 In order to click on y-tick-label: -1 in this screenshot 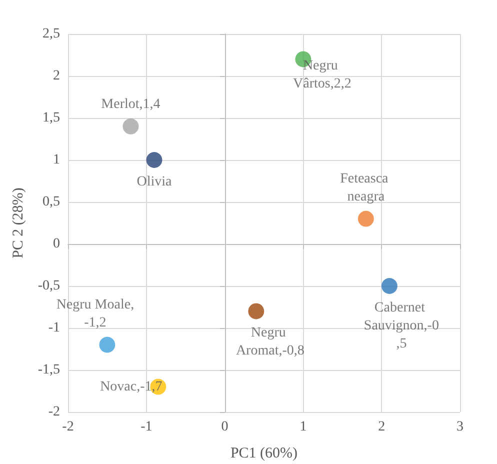, I will do `click(54, 328)`.